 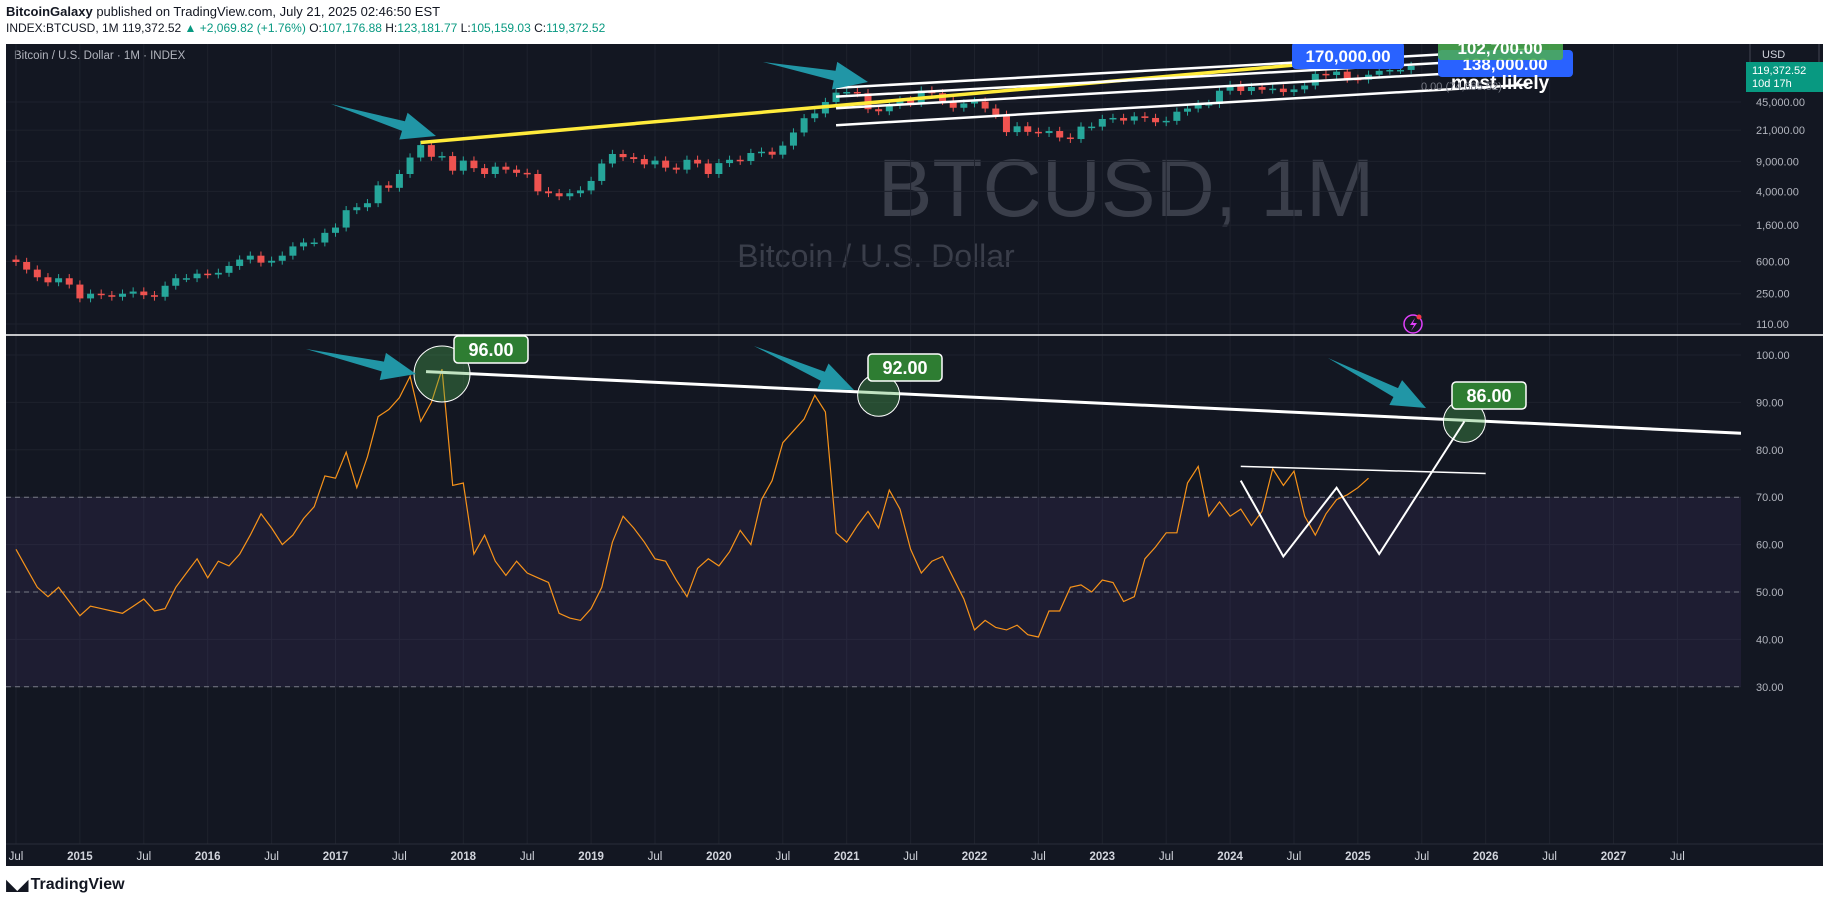 What do you see at coordinates (975, 857) in the screenshot?
I see `time-tick-label: 2022` at bounding box center [975, 857].